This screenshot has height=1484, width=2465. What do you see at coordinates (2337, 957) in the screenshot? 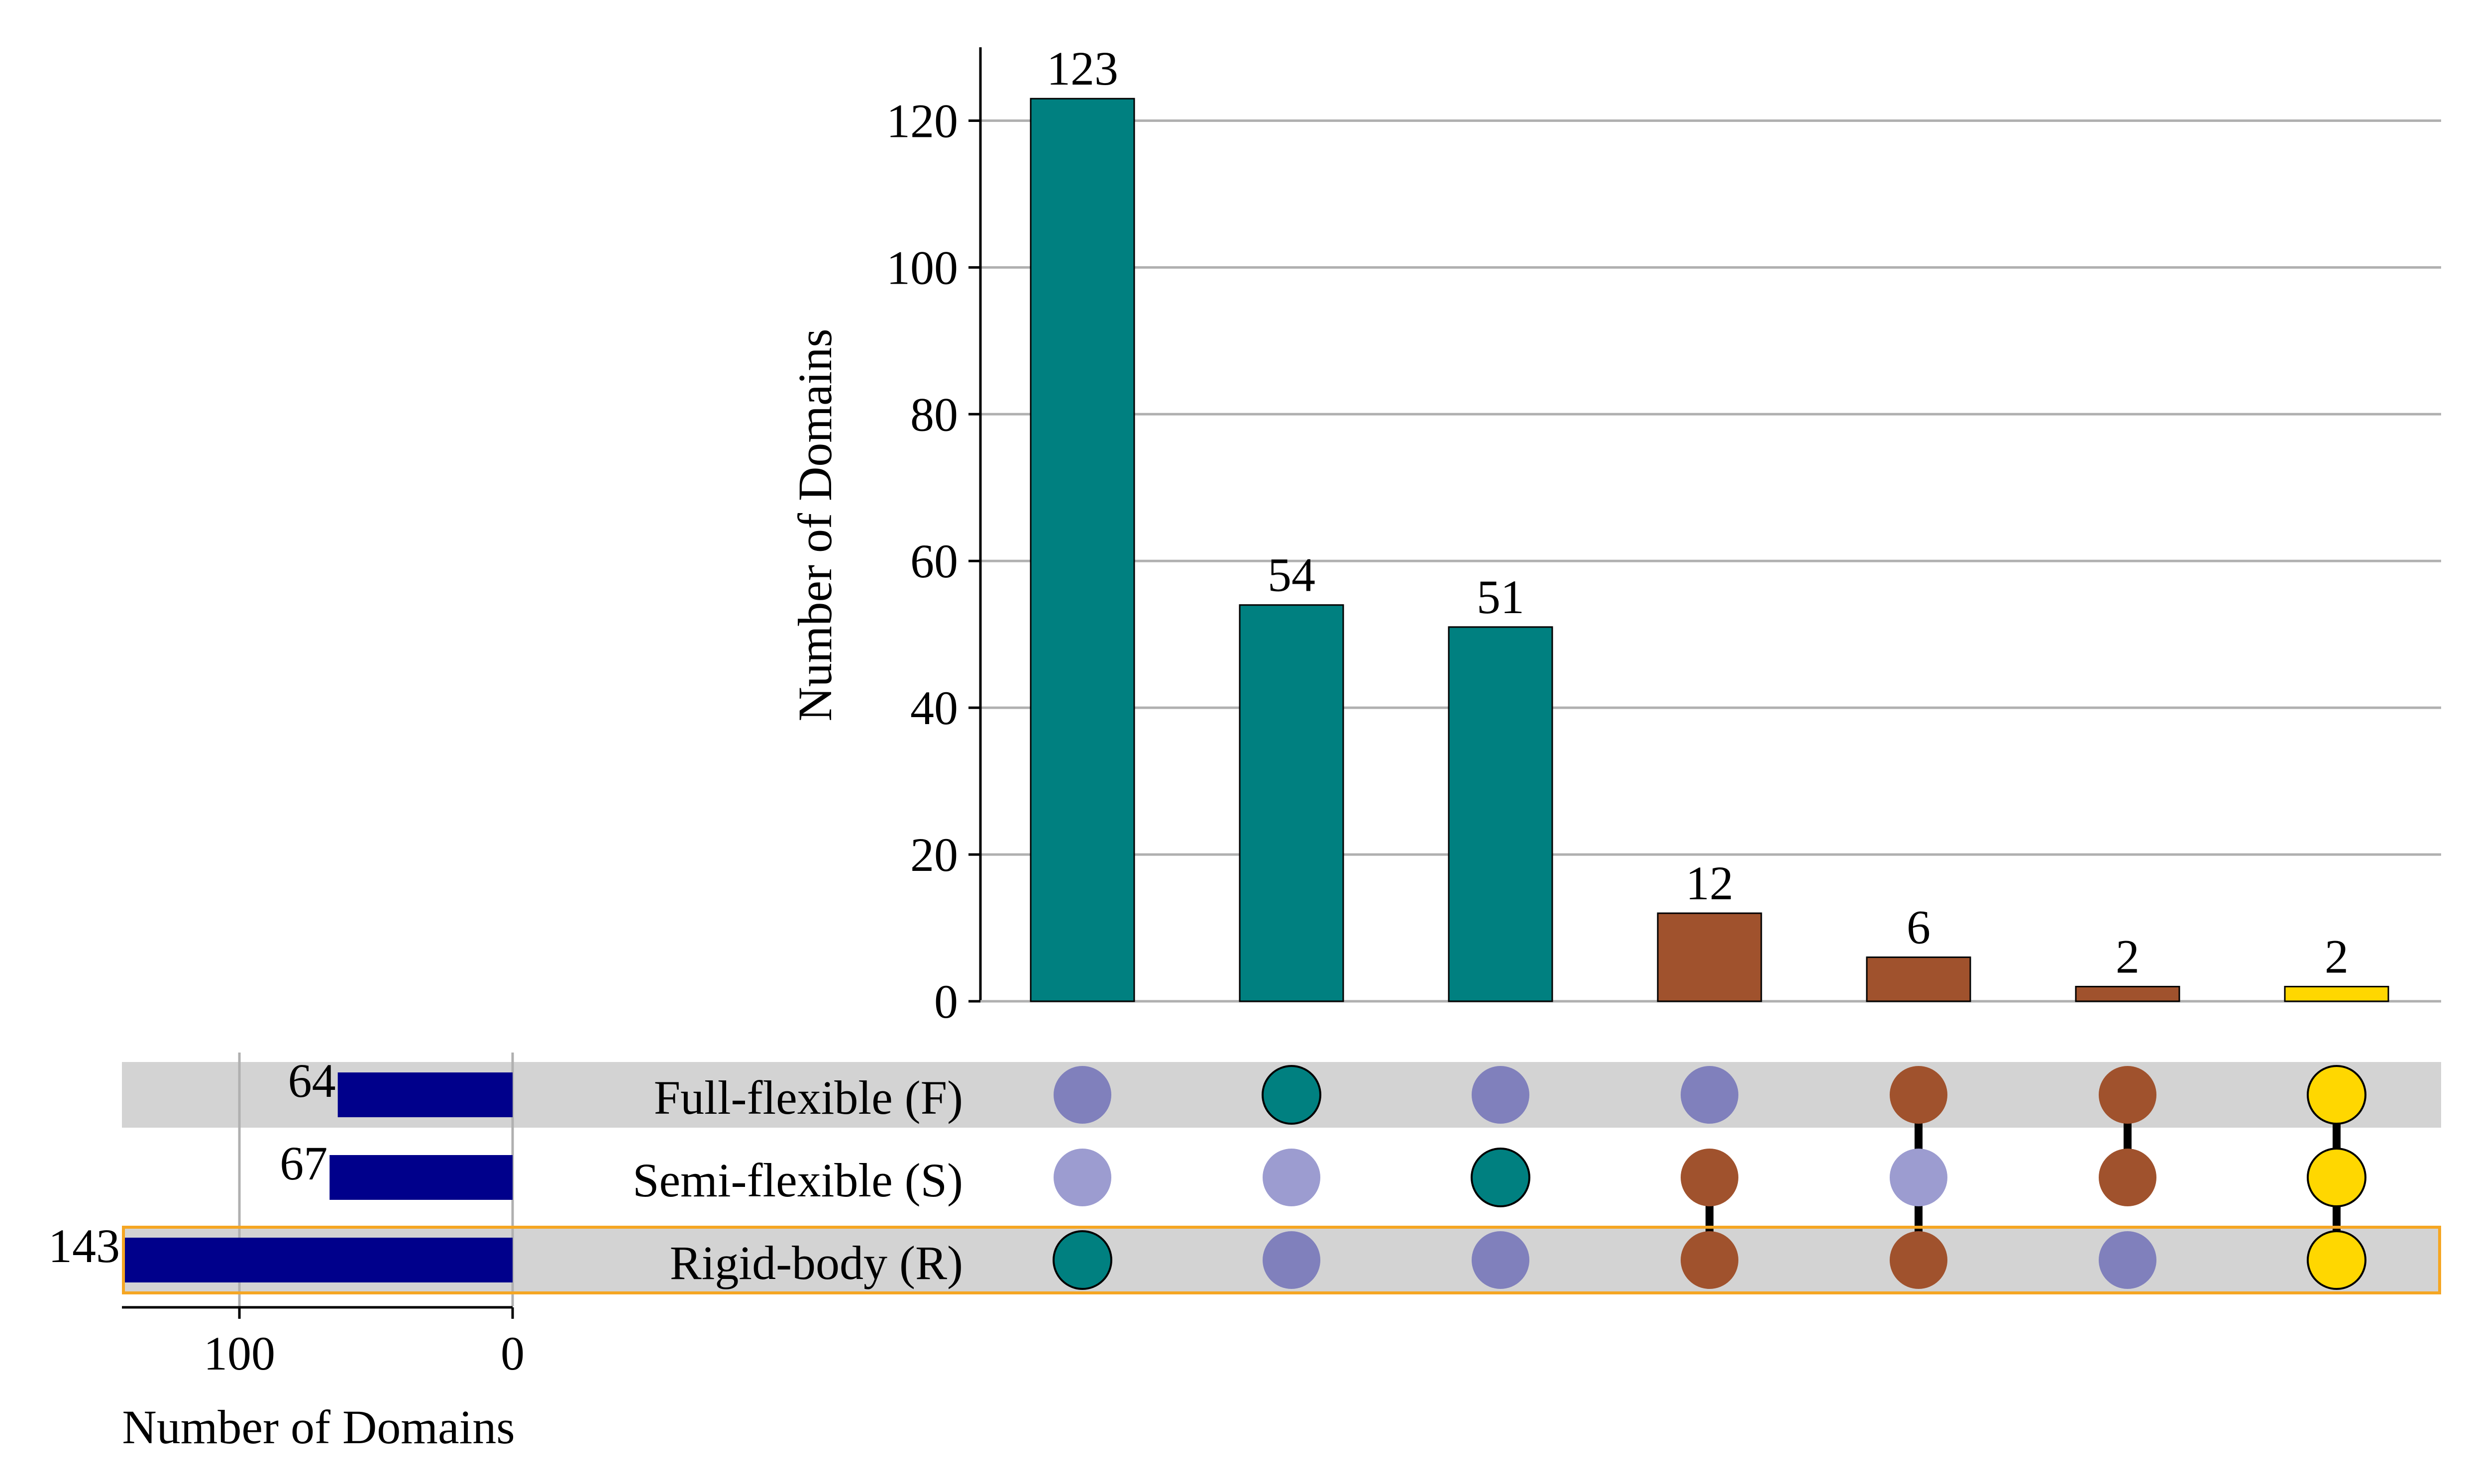
I see `intersection-bar-label-7: 2` at bounding box center [2337, 957].